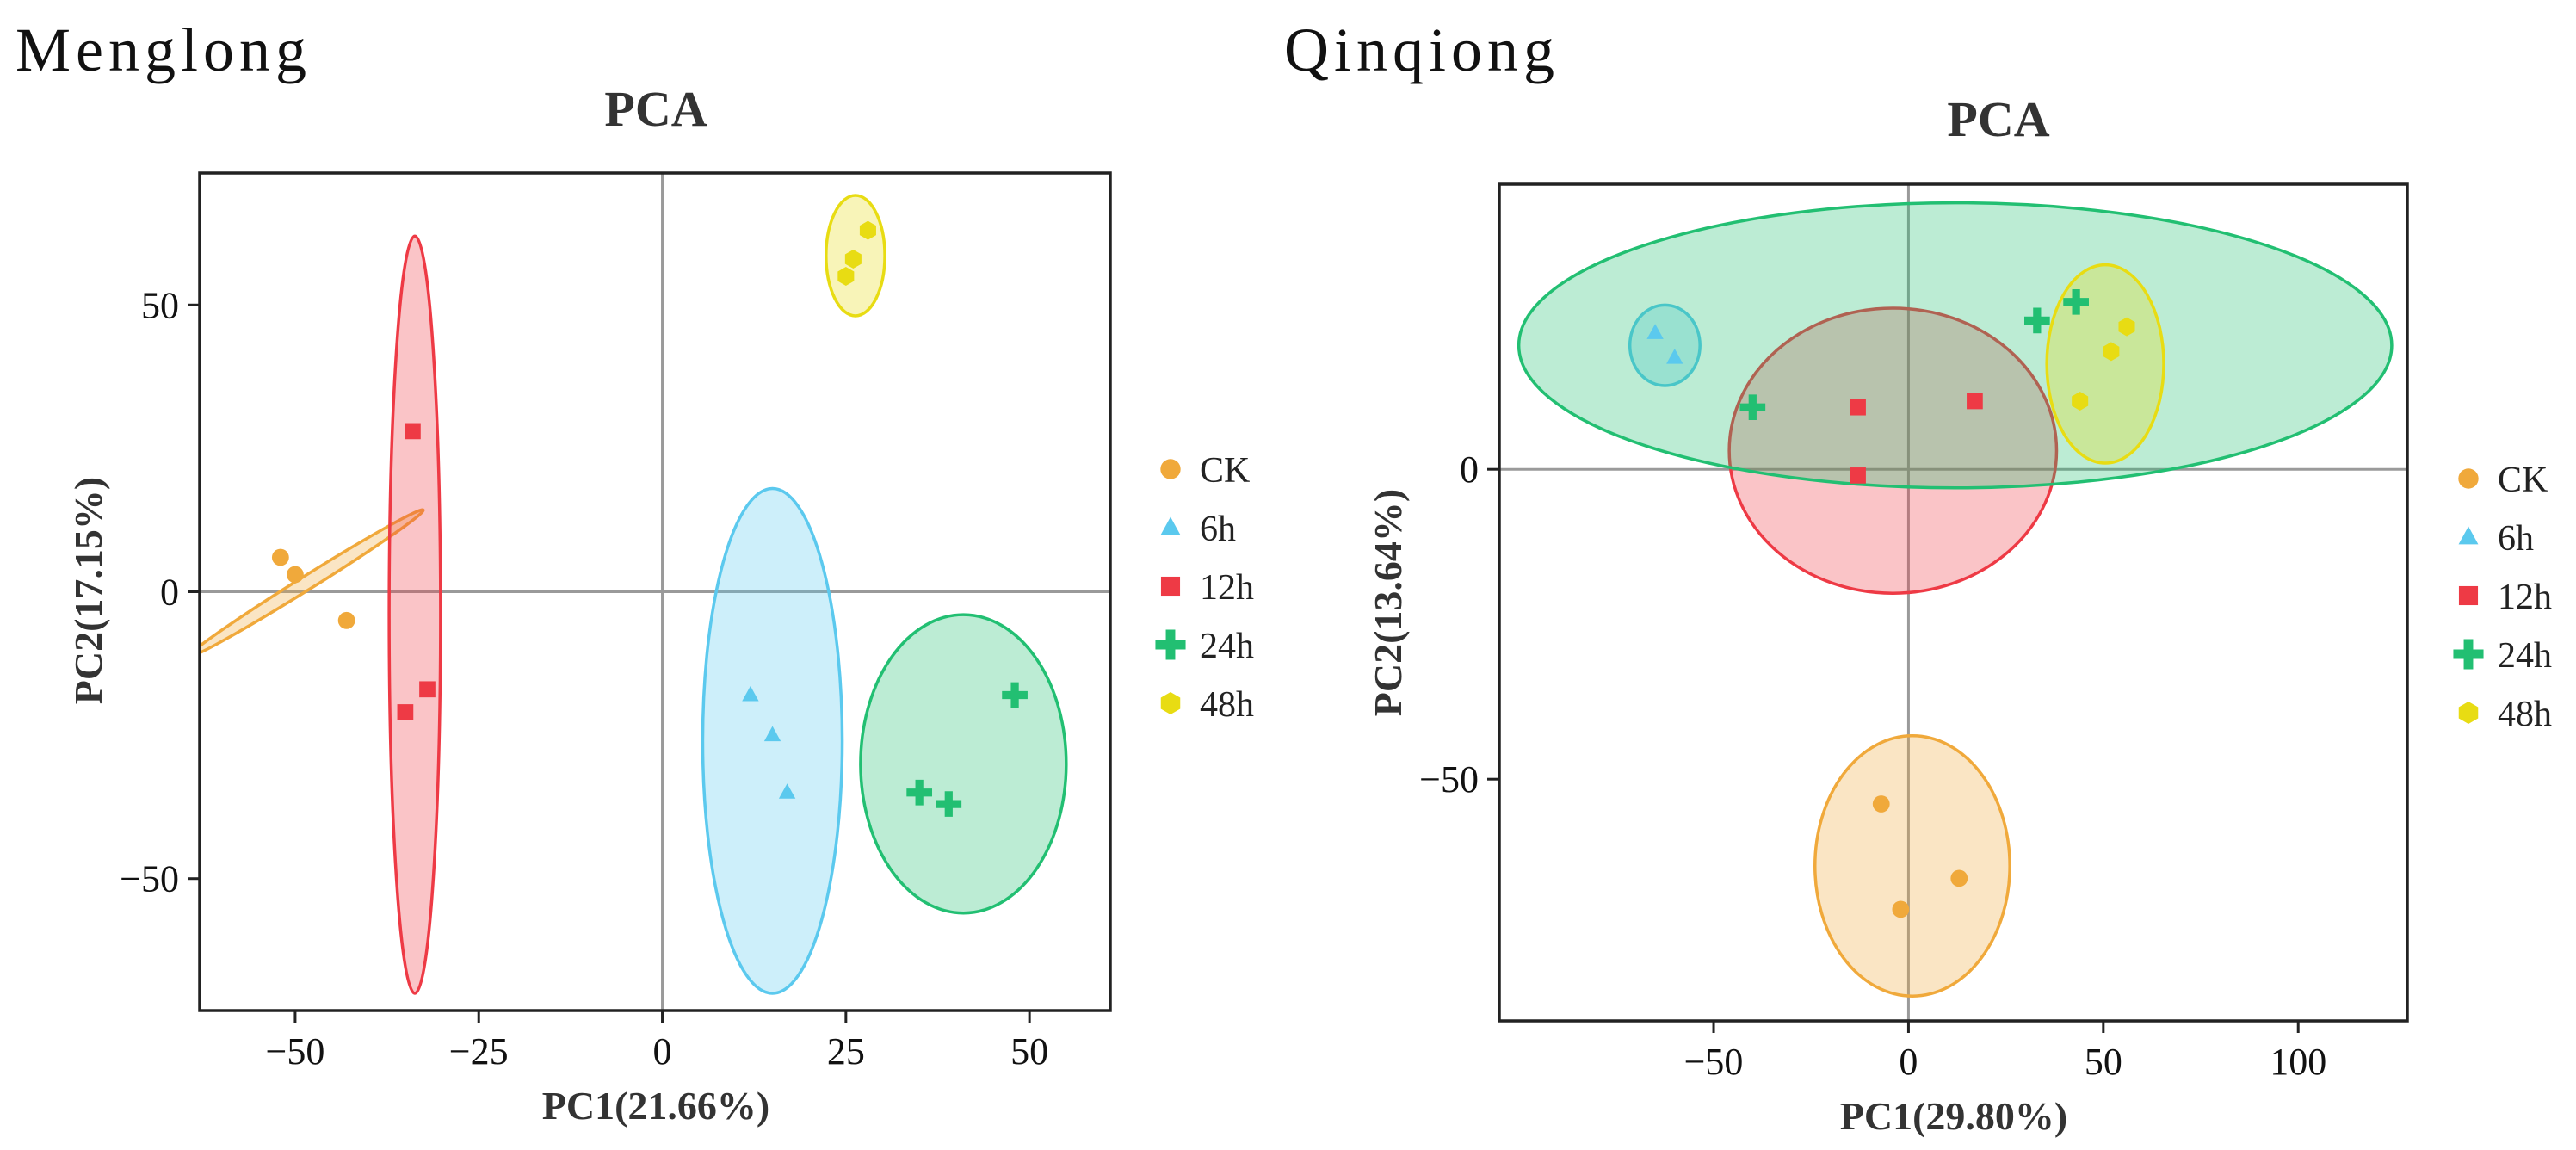 This screenshot has width=2576, height=1150. Describe the element at coordinates (1912, 866) in the screenshot. I see `ellipse-ck` at that location.